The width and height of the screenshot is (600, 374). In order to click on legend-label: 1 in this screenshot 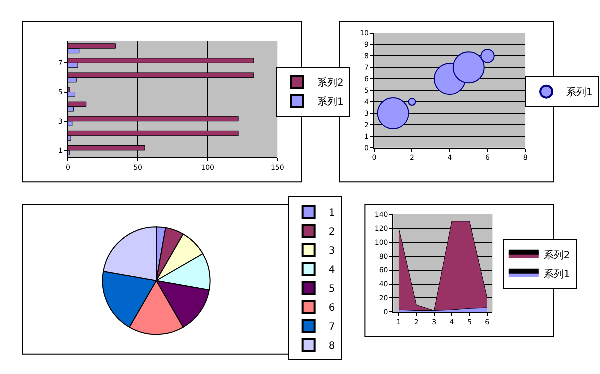, I will do `click(332, 213)`.